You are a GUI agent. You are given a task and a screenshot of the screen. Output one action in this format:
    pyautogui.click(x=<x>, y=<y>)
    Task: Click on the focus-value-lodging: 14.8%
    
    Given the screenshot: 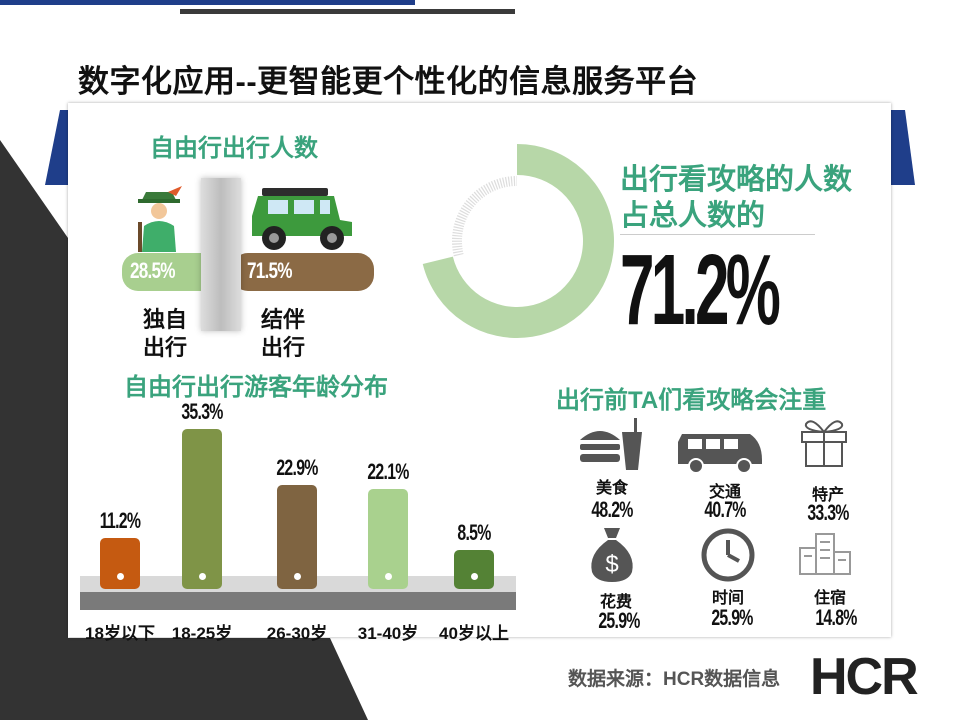 What is the action you would take?
    pyautogui.click(x=836, y=617)
    